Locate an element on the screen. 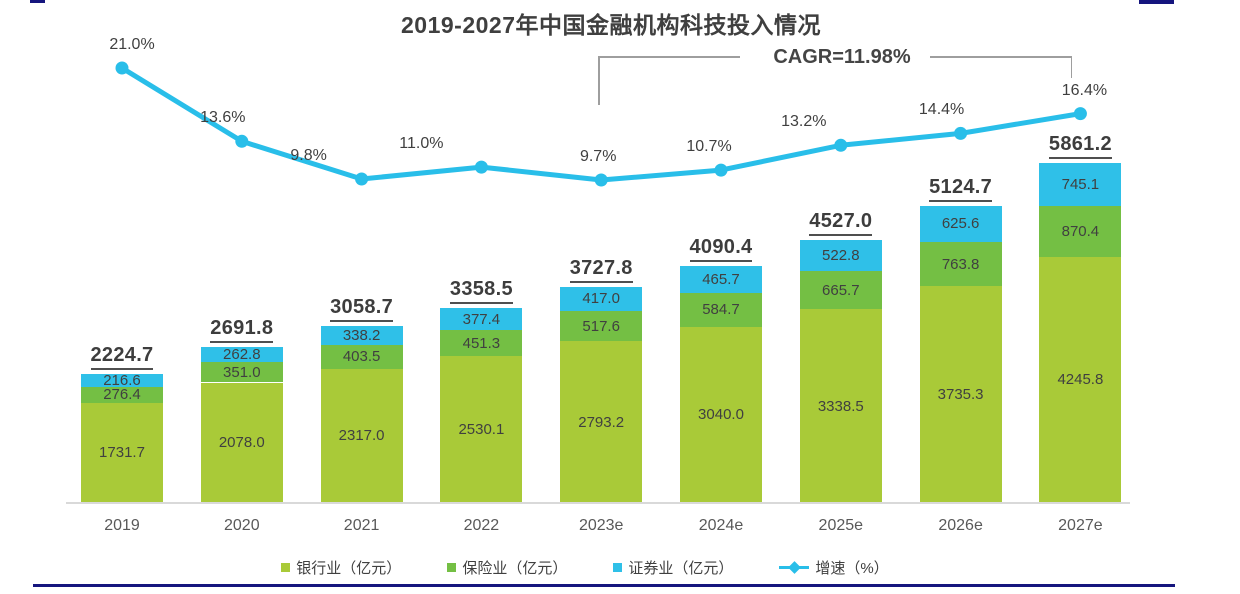  bar-segment-value: 517.6 is located at coordinates (601, 326).